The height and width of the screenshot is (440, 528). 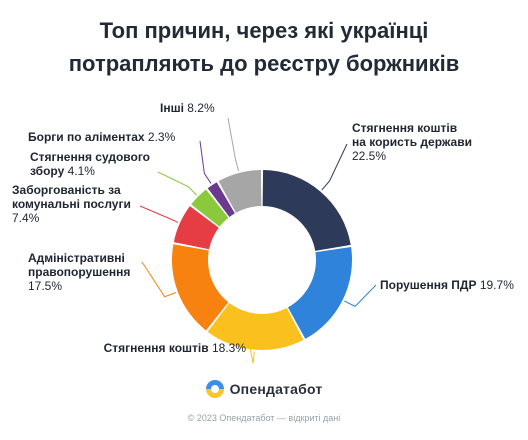 I want to click on footer-copyright: © 2023 Опендатабот — відкриті дані, so click(x=264, y=418).